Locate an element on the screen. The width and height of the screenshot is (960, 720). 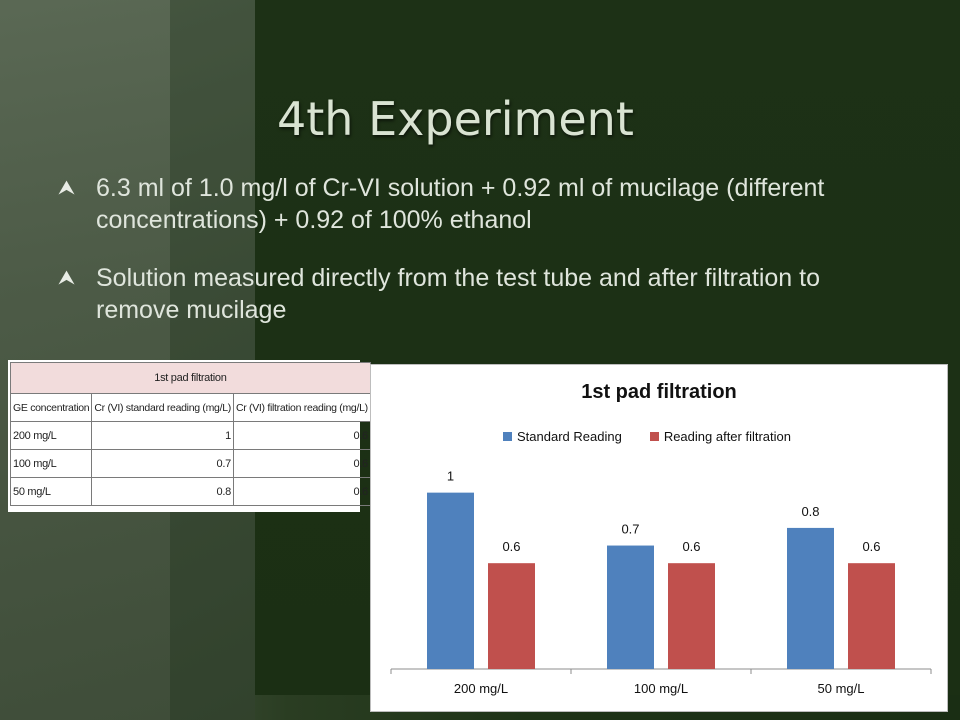
table-header-cell: Cr (VI) filtration reading (mg/L) is located at coordinates (301, 407).